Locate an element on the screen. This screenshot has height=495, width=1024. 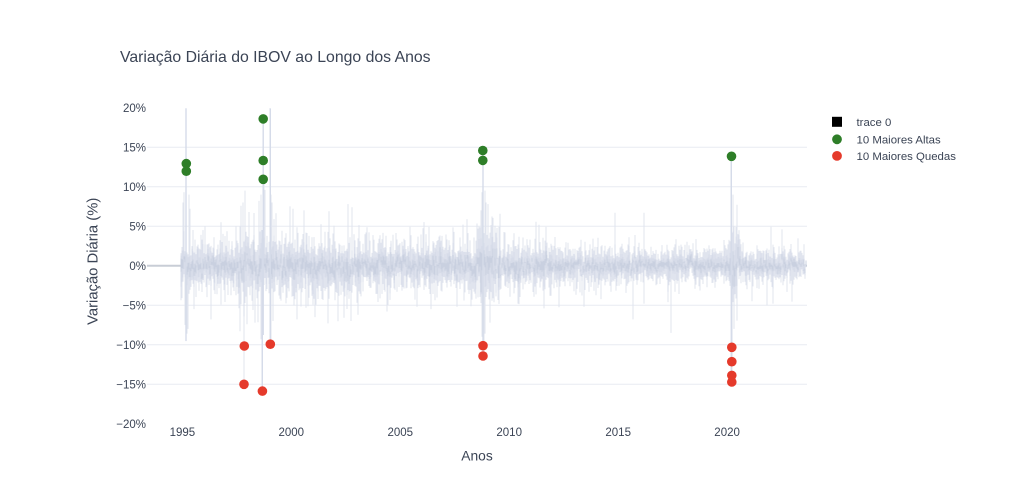
svg-text: 20% is located at coordinates (134, 109).